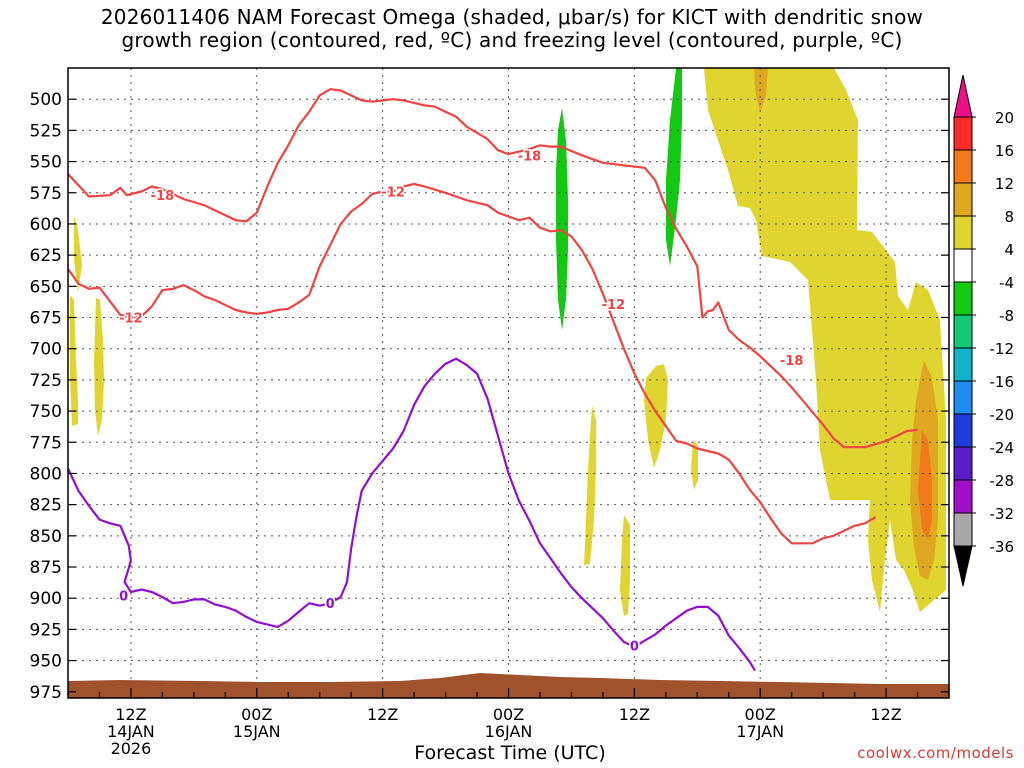 The image size is (1024, 768). I want to click on y-tick-label: 950, so click(46, 662).